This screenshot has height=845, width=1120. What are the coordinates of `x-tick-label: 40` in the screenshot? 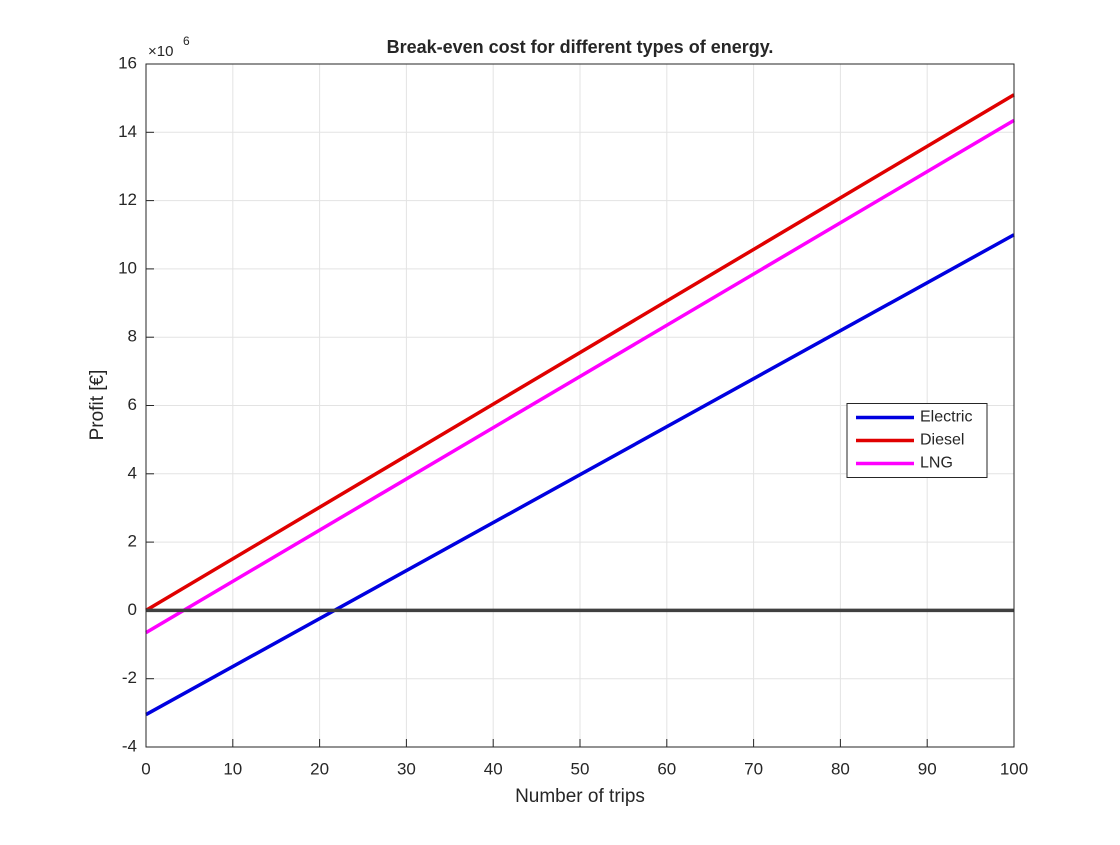 It's located at (493, 768).